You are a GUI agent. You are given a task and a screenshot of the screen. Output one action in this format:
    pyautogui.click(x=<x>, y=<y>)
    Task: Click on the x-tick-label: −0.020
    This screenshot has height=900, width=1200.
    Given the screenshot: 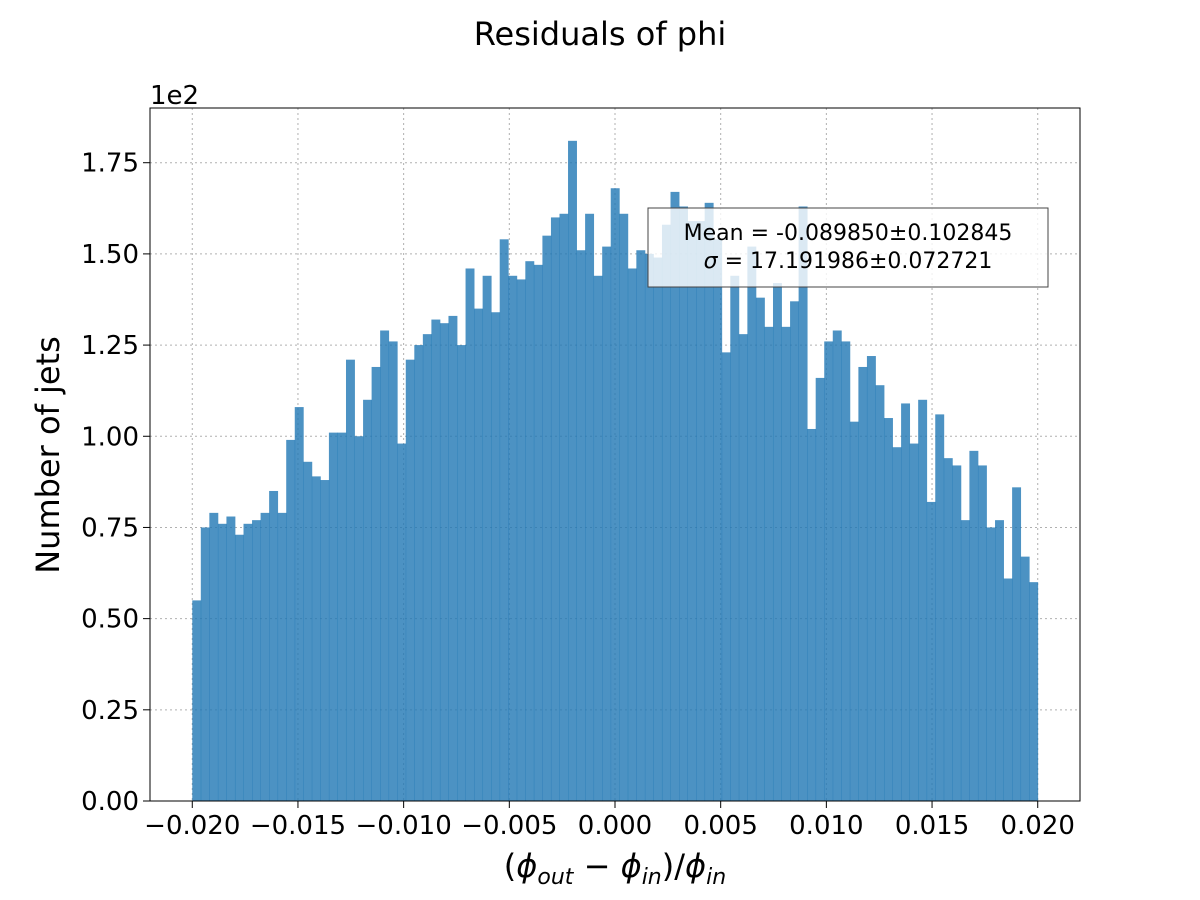 What is the action you would take?
    pyautogui.click(x=192, y=826)
    